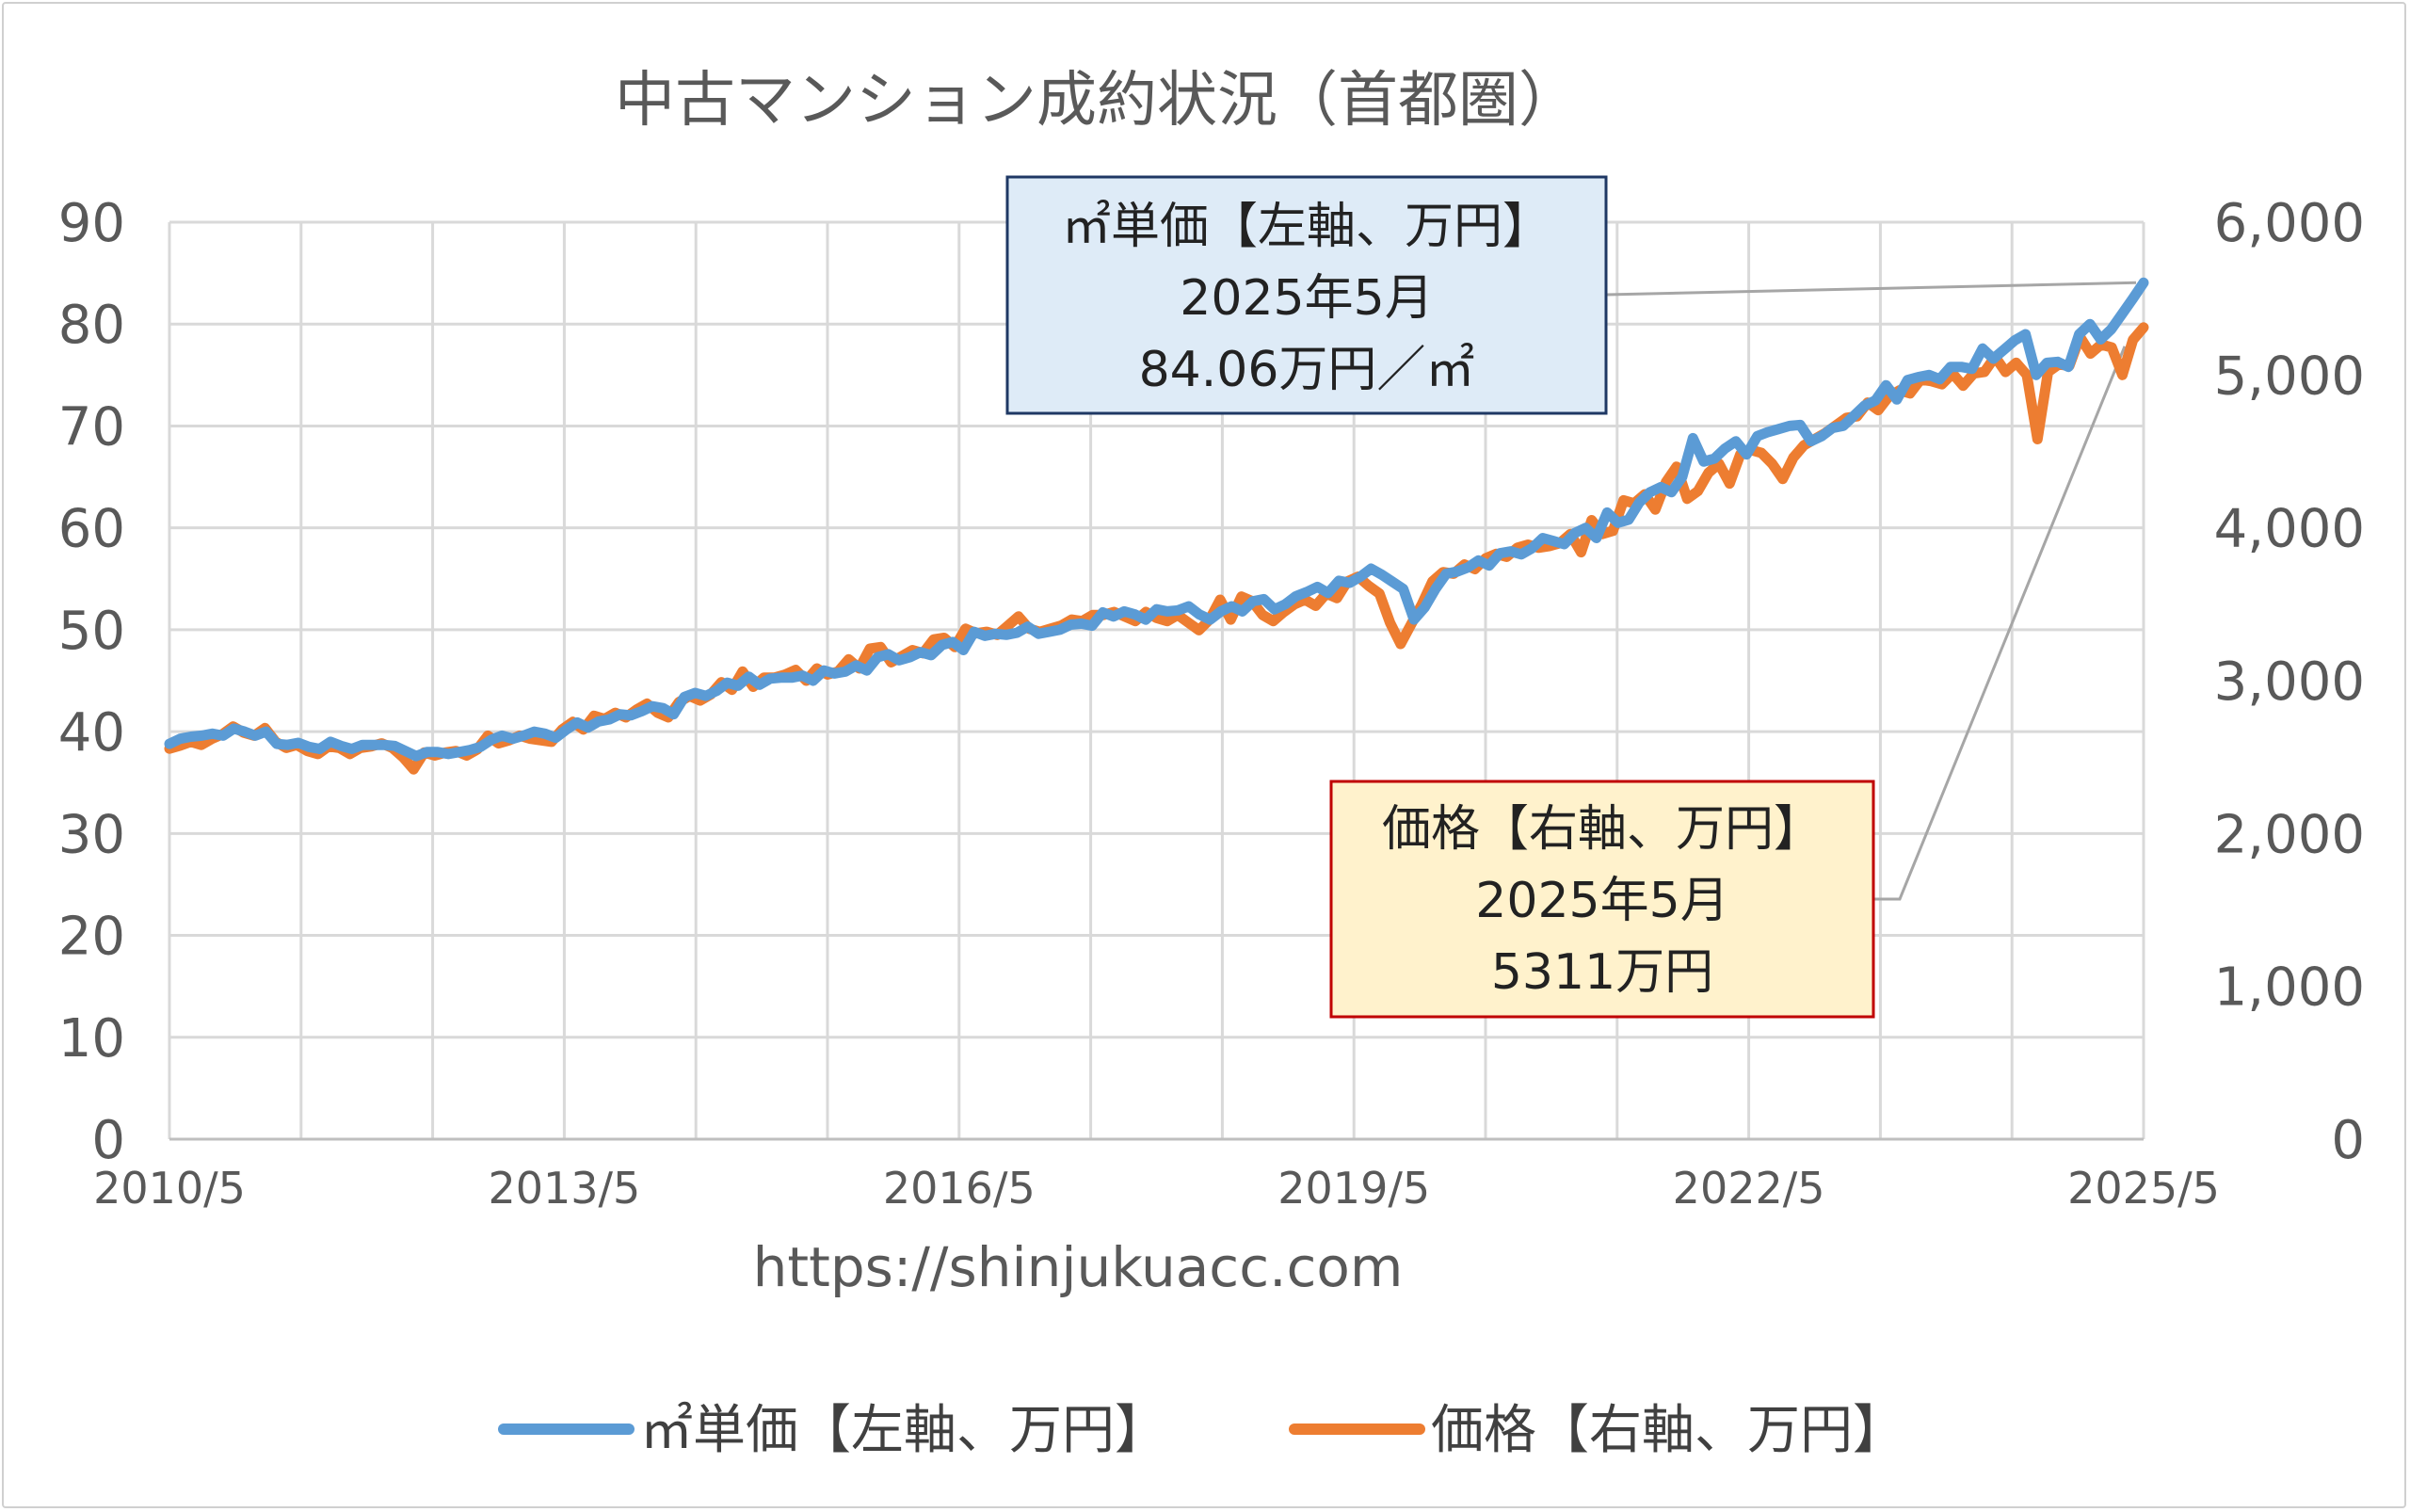  What do you see at coordinates (91, 631) in the screenshot?
I see `left-tick-label: 50` at bounding box center [91, 631].